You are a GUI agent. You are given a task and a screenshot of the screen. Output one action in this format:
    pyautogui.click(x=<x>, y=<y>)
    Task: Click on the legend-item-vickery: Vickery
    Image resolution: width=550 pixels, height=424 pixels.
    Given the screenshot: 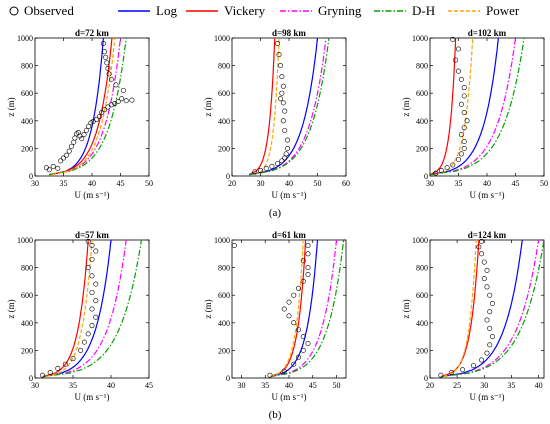 What is the action you would take?
    pyautogui.click(x=226, y=10)
    